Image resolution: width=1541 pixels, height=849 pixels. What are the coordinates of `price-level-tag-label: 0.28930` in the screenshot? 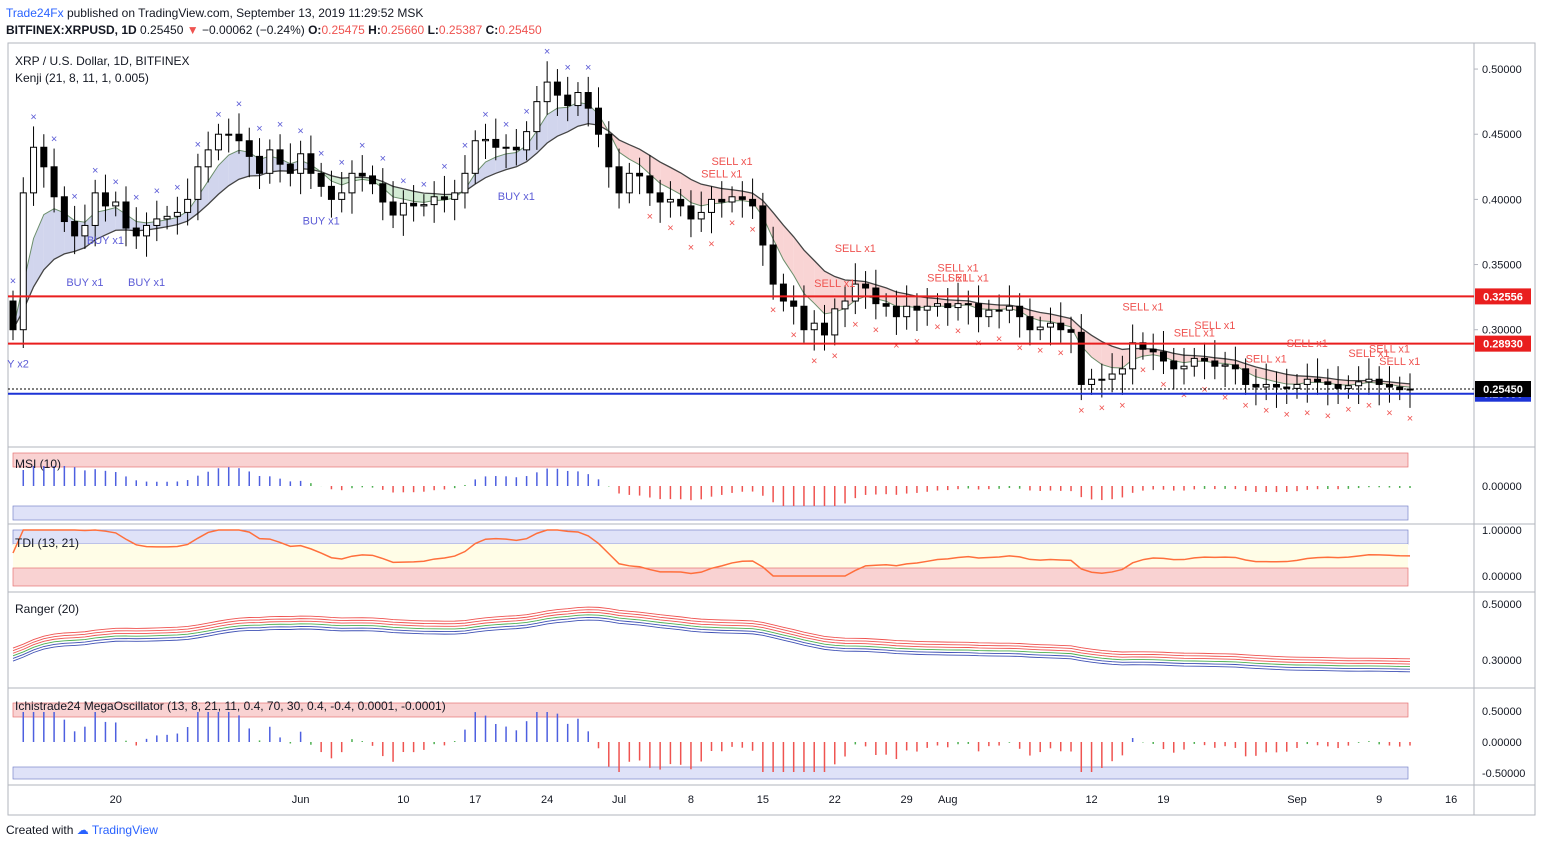 It's located at (1503, 345).